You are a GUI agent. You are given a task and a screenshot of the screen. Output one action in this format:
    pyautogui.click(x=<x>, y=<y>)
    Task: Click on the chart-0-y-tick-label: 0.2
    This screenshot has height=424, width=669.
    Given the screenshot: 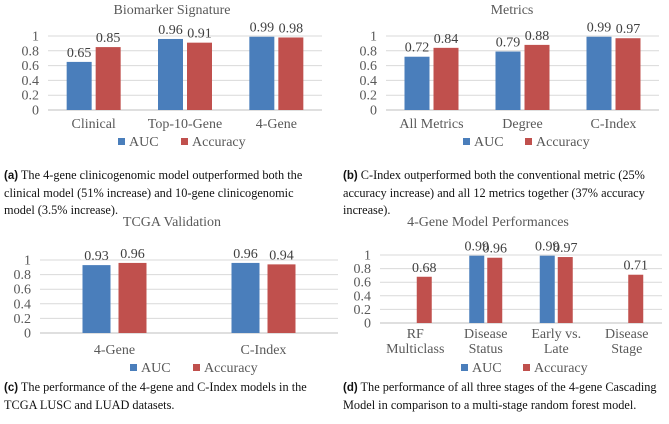 What is the action you would take?
    pyautogui.click(x=31, y=96)
    